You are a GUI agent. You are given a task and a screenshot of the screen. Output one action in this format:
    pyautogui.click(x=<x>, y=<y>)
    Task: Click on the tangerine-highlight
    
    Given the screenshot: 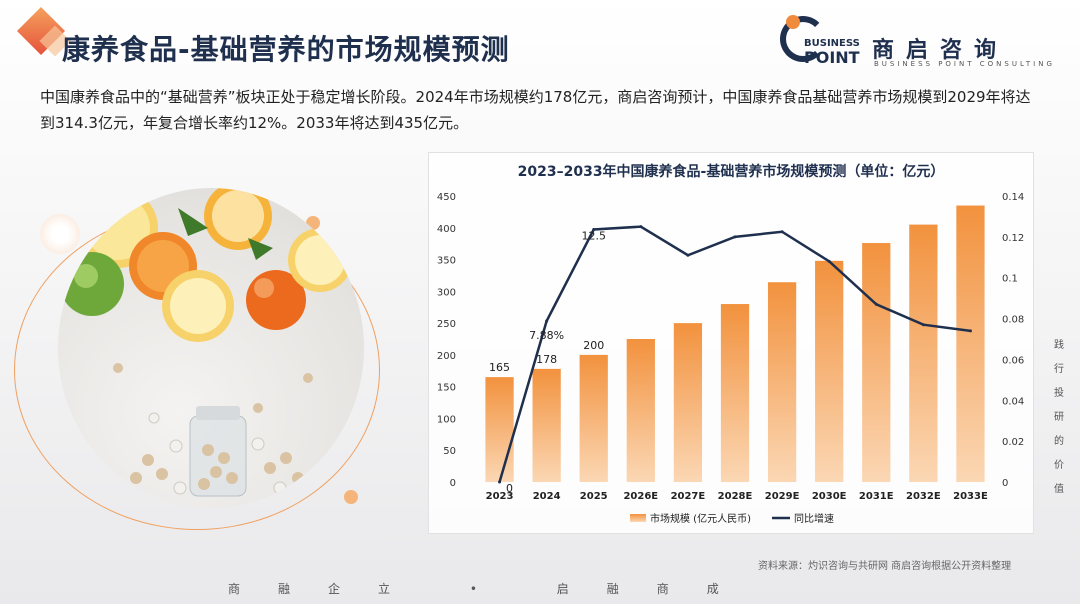 What is the action you would take?
    pyautogui.click(x=264, y=288)
    